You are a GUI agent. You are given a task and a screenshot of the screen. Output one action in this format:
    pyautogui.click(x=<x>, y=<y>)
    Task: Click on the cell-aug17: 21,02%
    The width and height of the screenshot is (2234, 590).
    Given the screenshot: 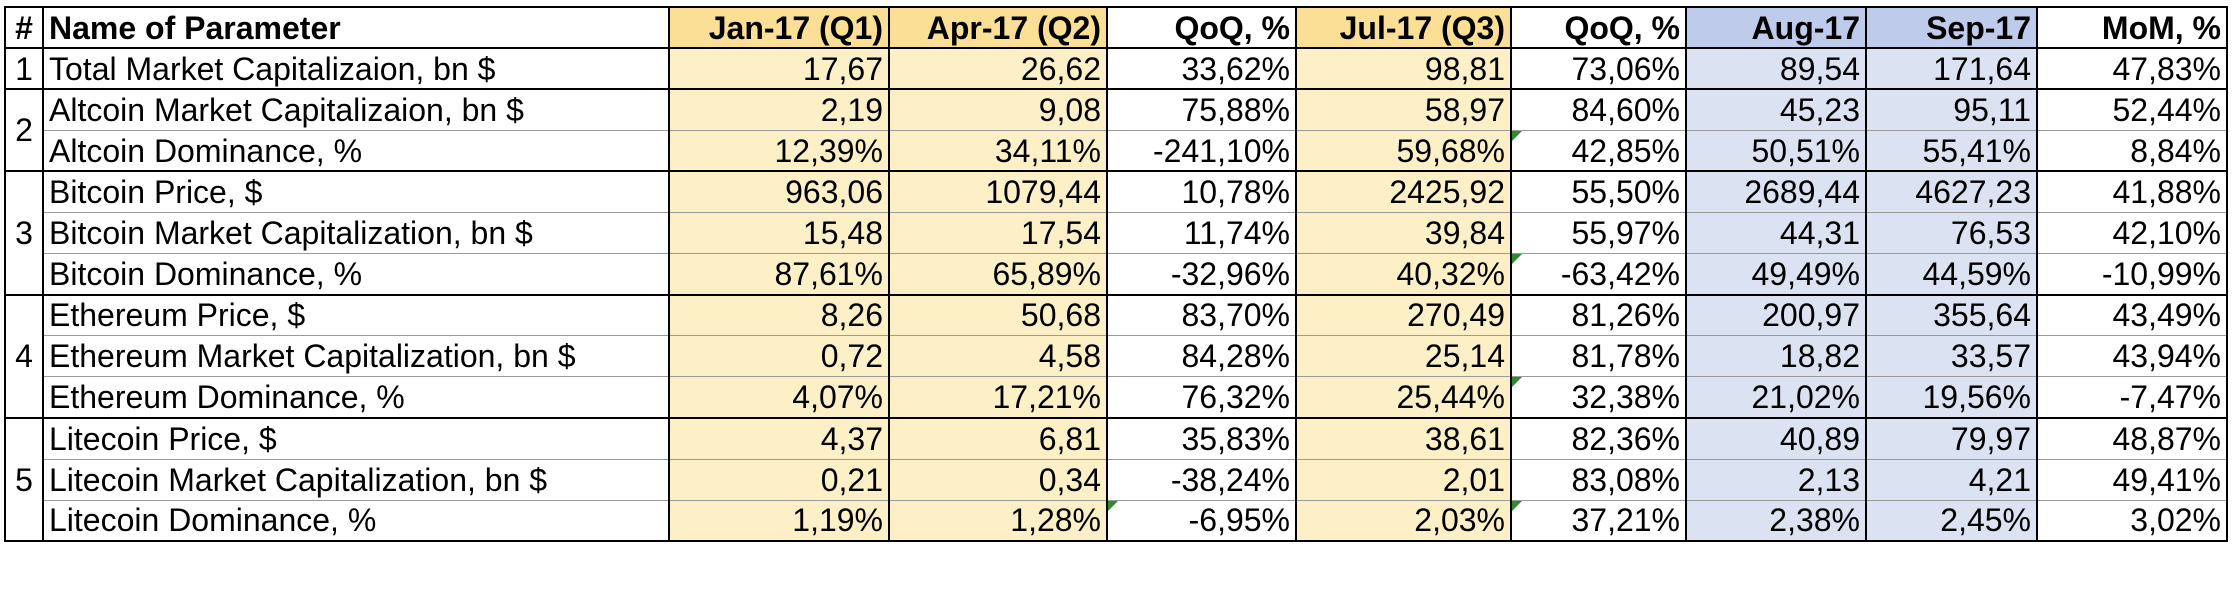 What is the action you would take?
    pyautogui.click(x=1776, y=397)
    